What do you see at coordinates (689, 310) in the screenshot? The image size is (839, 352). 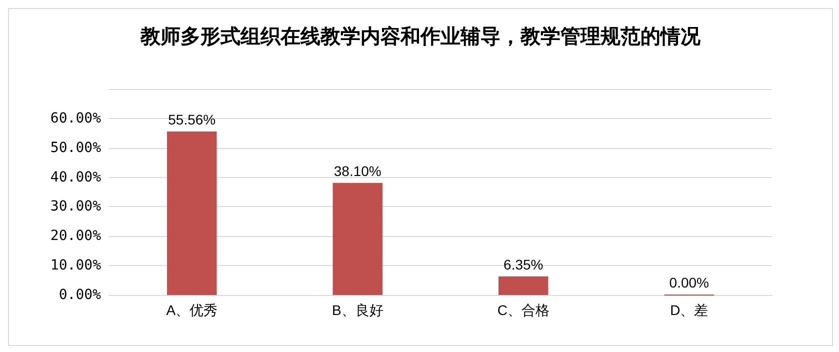 I see `x-tick-label: D、差` at bounding box center [689, 310].